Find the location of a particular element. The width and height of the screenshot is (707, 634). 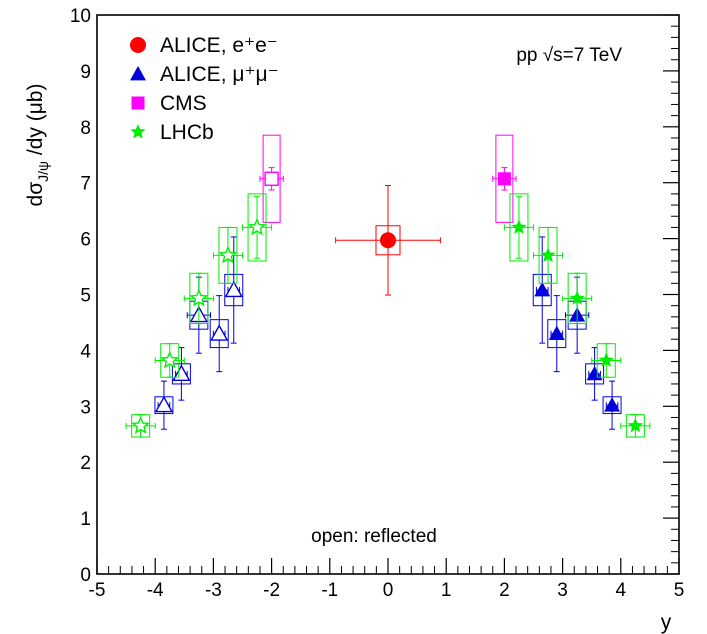

y-tick-label: 0 is located at coordinates (85, 575).